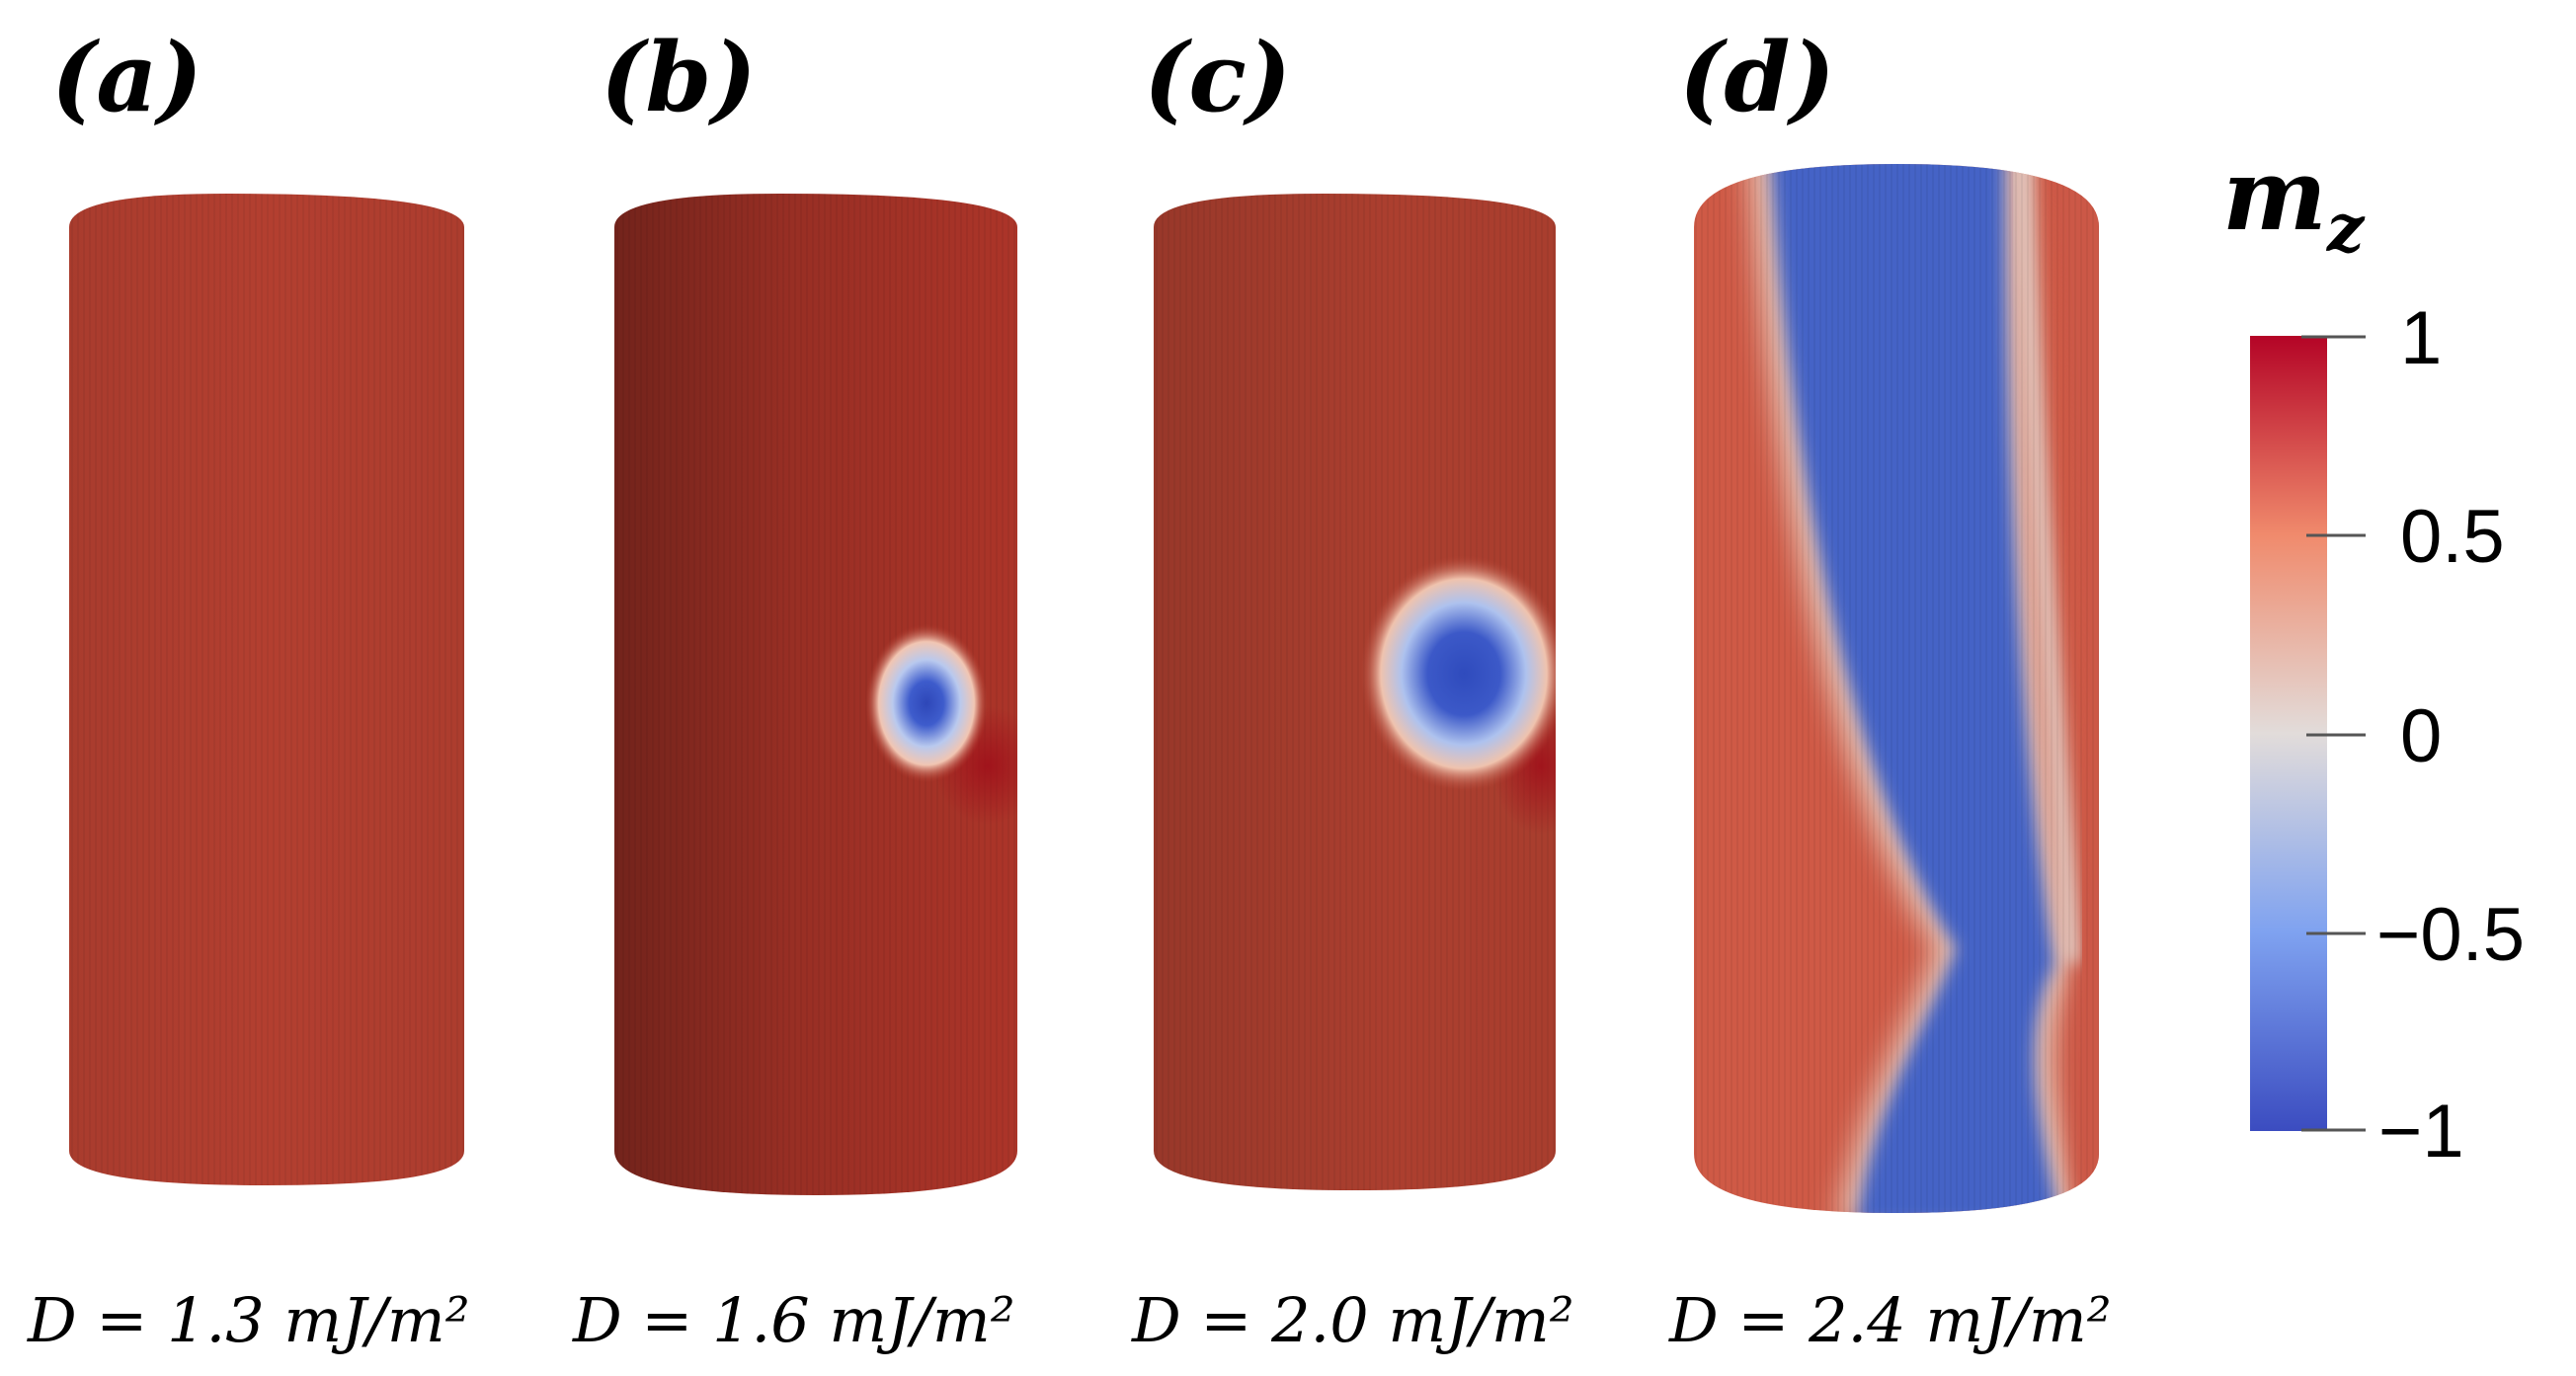 Image resolution: width=2576 pixels, height=1376 pixels. I want to click on colorbar-tick-0.5: 0.5, so click(2452, 537).